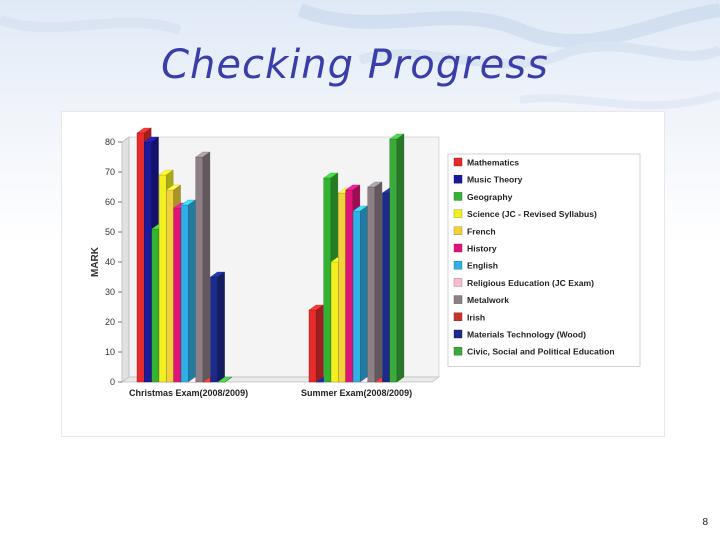 The height and width of the screenshot is (540, 720). Describe the element at coordinates (110, 262) in the screenshot. I see `y-tick-label: 40` at that location.